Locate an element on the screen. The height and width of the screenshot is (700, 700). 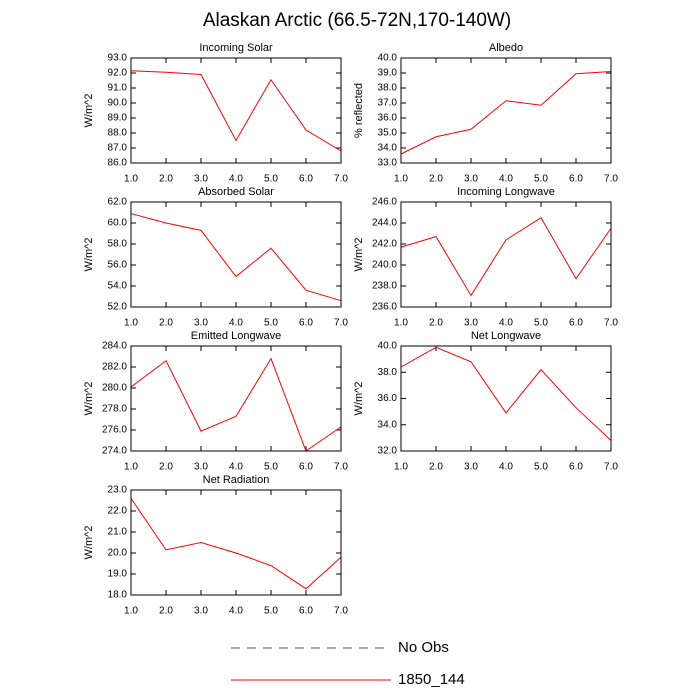
y-tick-label: 56.0 is located at coordinates (118, 265).